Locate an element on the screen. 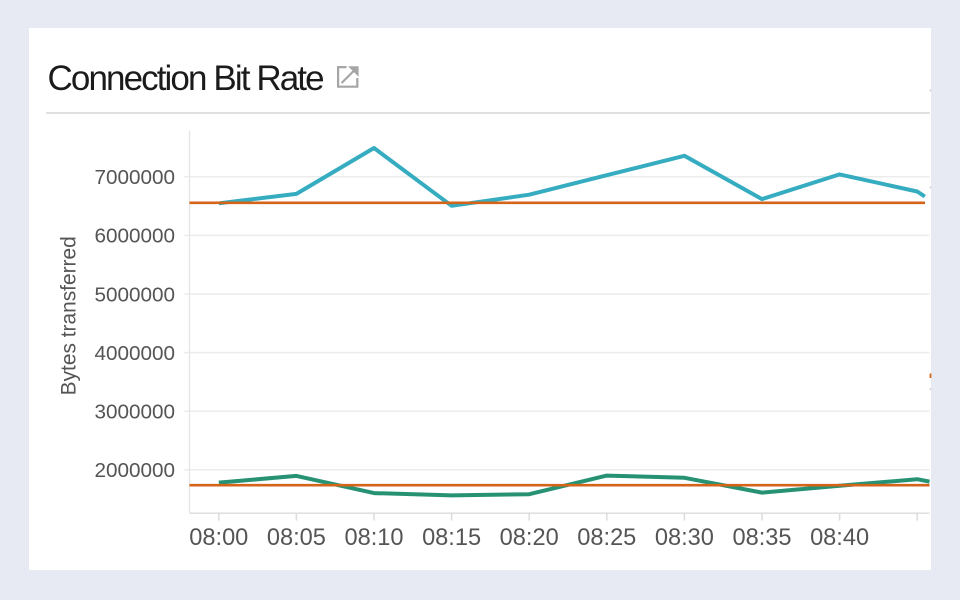 This screenshot has height=600, width=960. svg-text: 6000000 is located at coordinates (134, 236).